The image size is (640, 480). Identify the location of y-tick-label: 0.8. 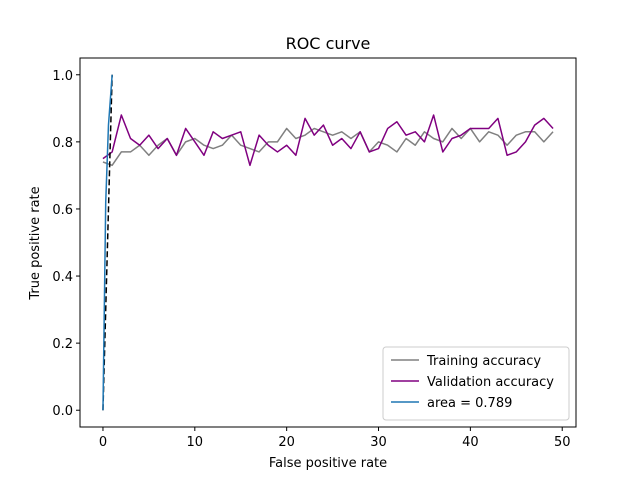
(62, 143).